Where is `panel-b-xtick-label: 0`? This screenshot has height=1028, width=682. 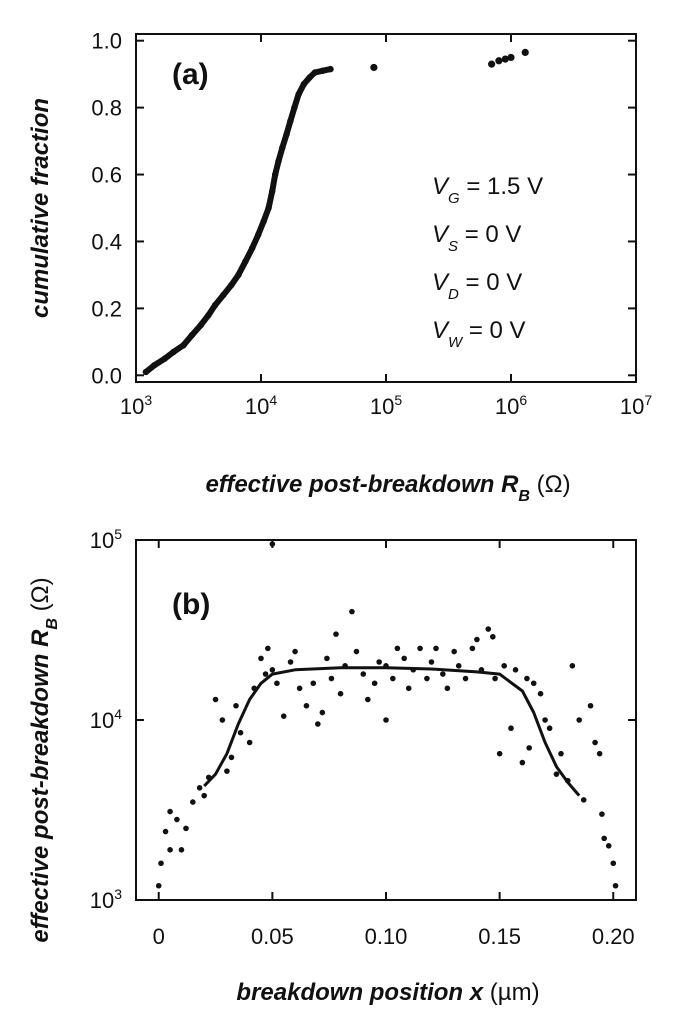
panel-b-xtick-label: 0 is located at coordinates (159, 936).